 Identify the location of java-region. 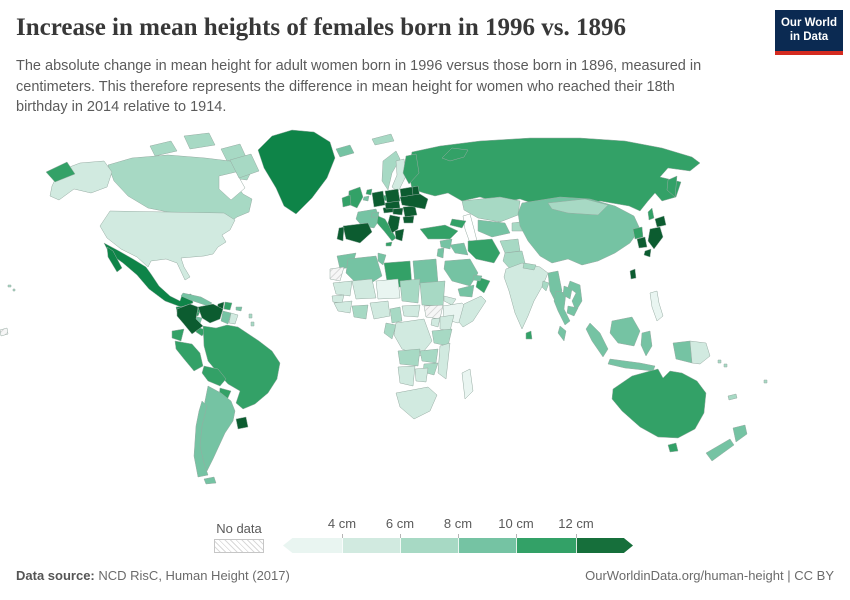
(631, 365).